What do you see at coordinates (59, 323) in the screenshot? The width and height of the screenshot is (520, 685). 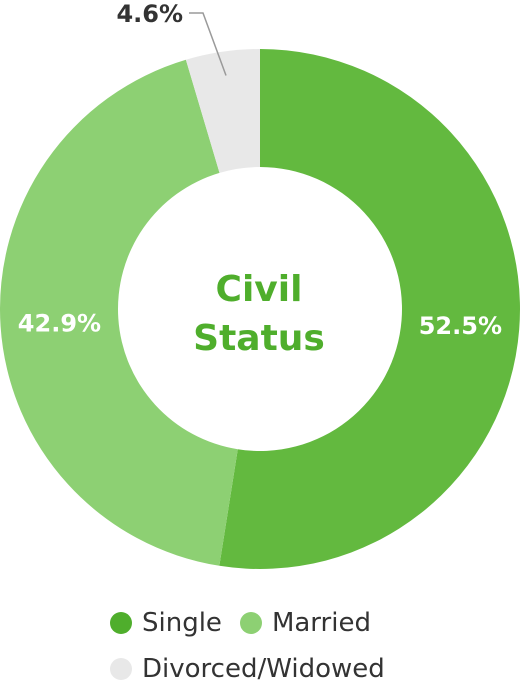 I see `slice-label-married: 42.9%` at bounding box center [59, 323].